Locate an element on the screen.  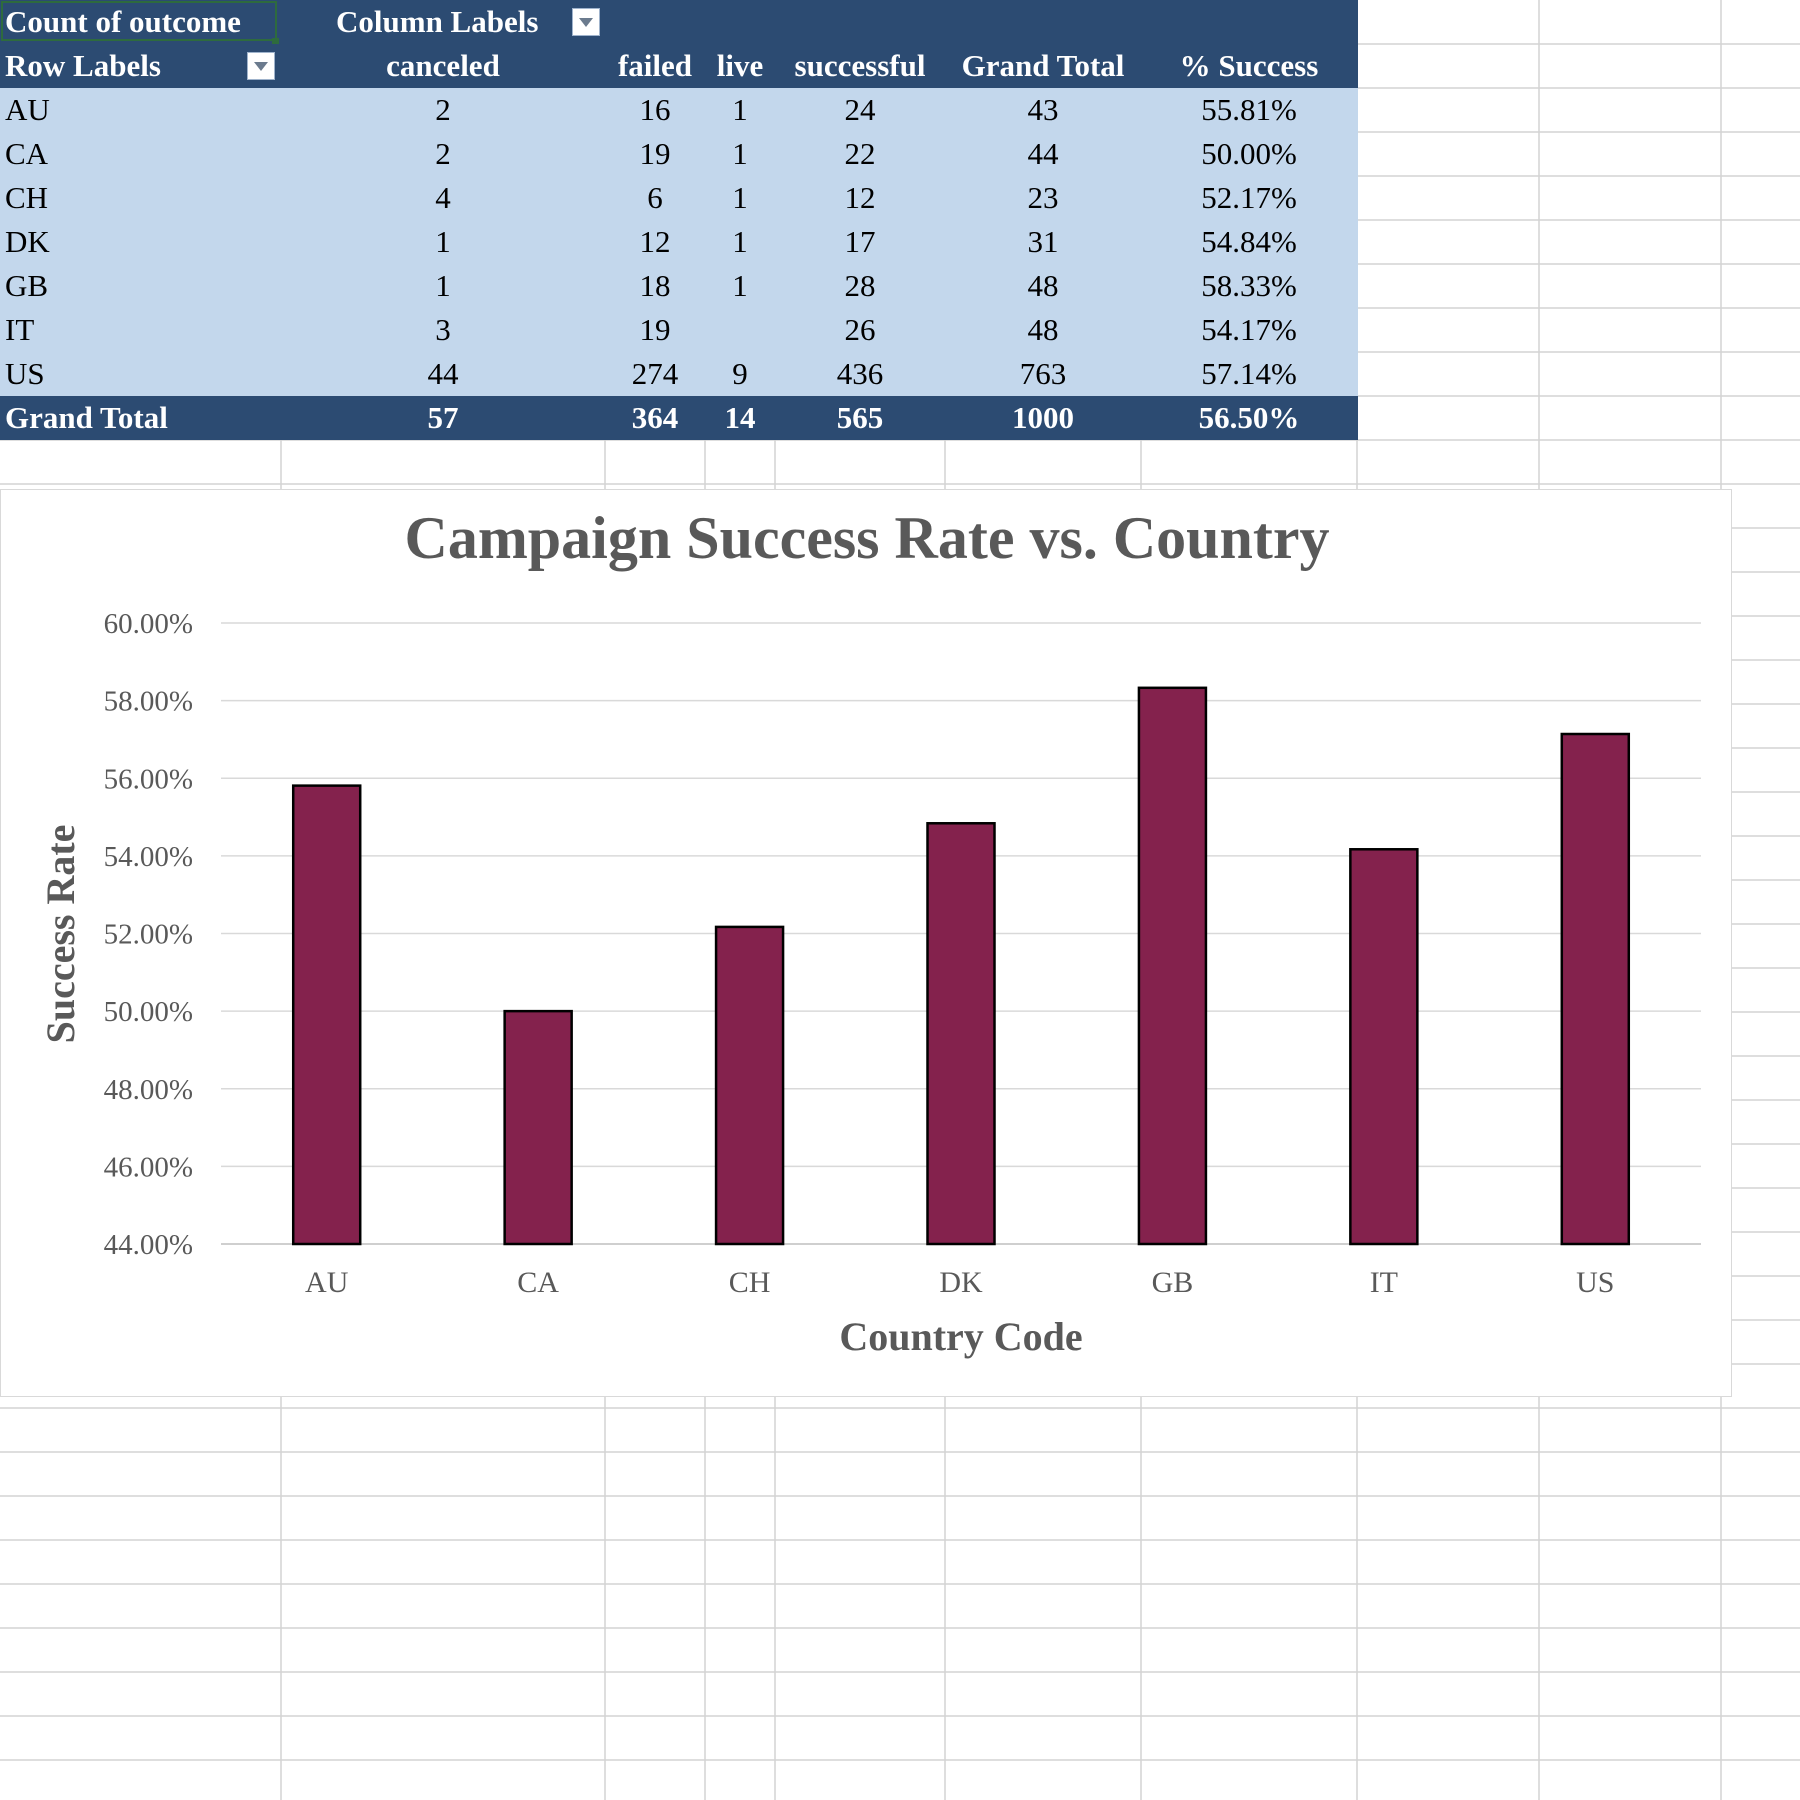
bar-ca is located at coordinates (538, 1127).